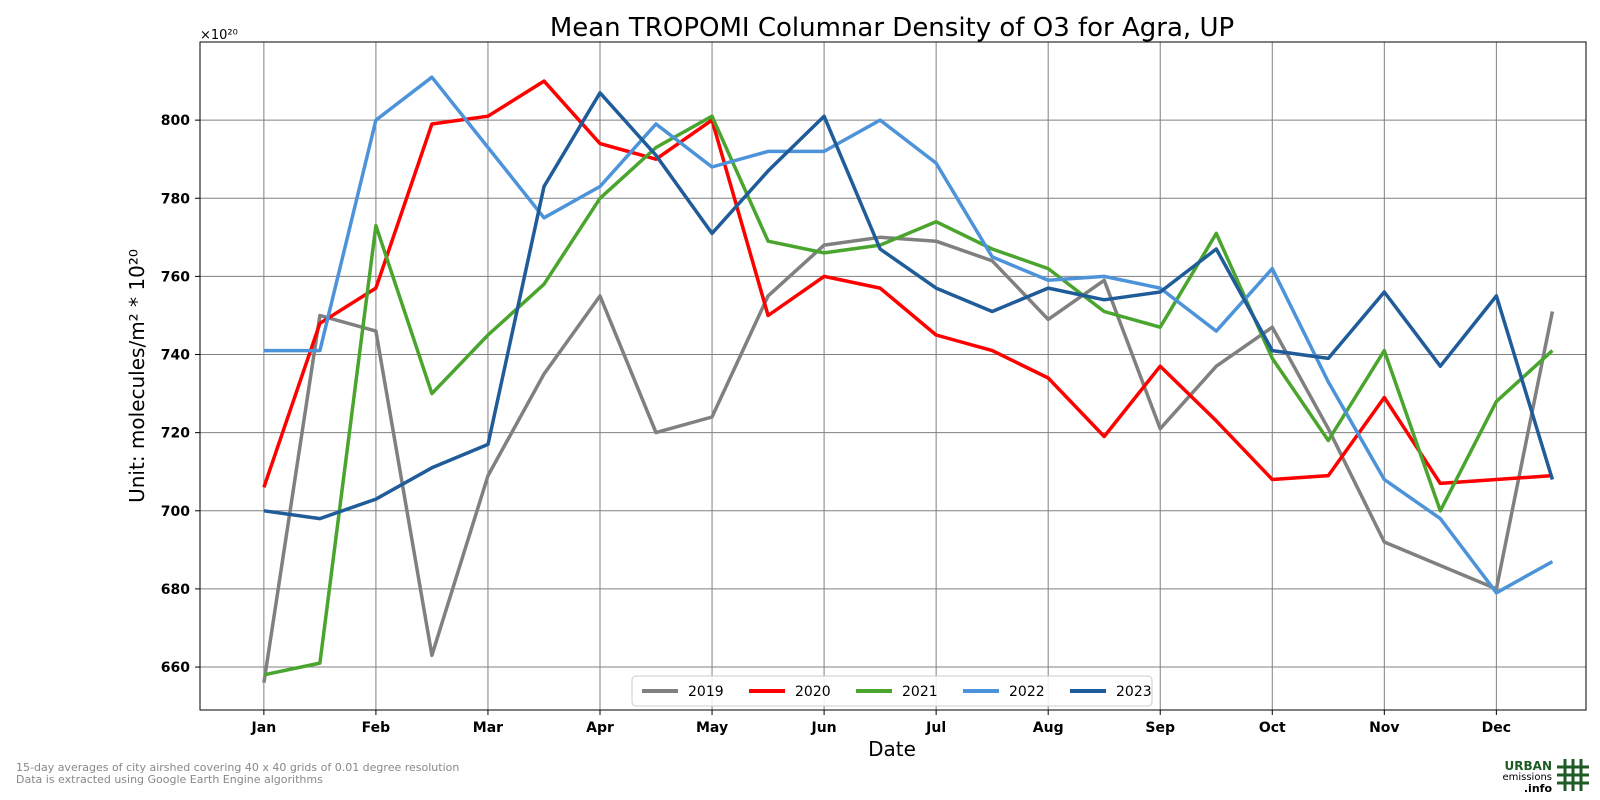 This screenshot has height=800, width=1600. Describe the element at coordinates (1537, 788) in the screenshot. I see `logo-line-3: .info` at that location.